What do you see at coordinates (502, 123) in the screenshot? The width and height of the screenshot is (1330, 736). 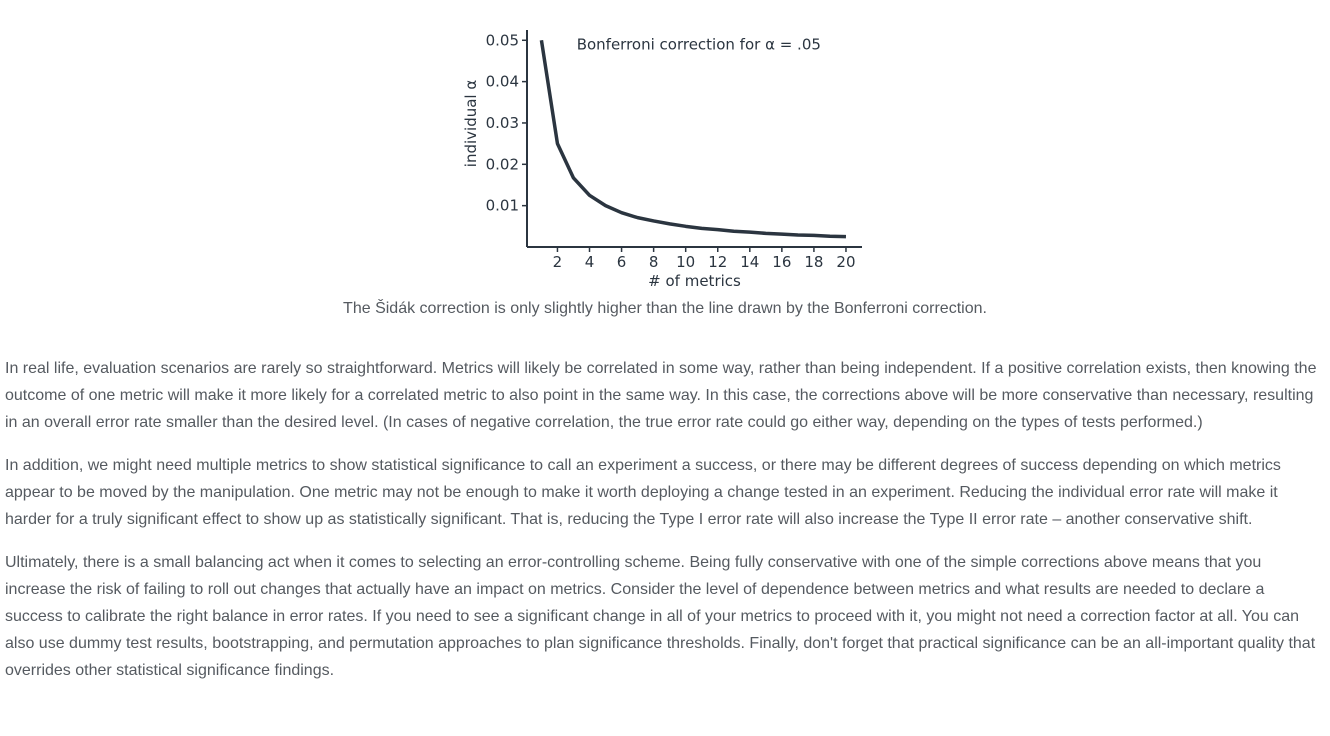 I see `y-tick-label: 0.03` at bounding box center [502, 123].